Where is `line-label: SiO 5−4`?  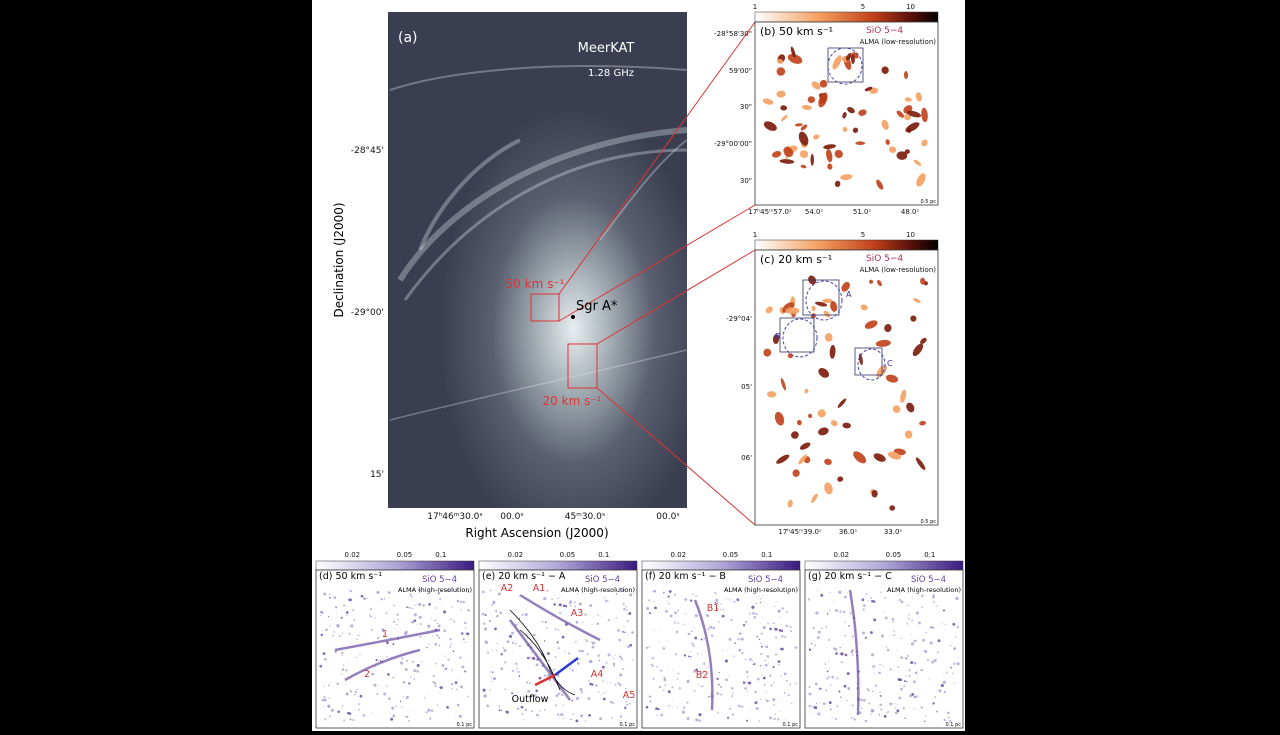
line-label: SiO 5−4 is located at coordinates (928, 580).